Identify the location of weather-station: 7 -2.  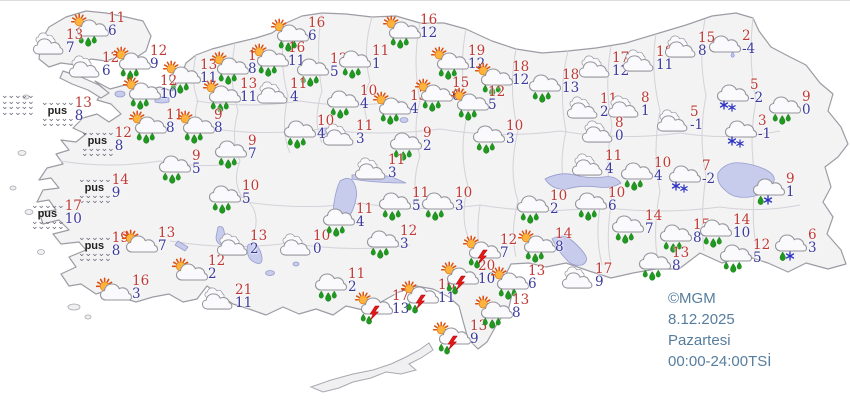
(690, 176).